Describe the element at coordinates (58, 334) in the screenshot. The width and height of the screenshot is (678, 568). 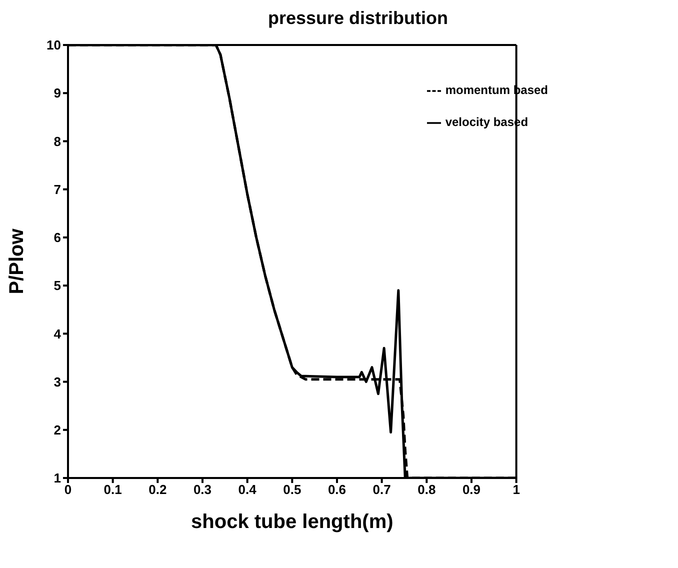
I see `y-tick-label: 4` at that location.